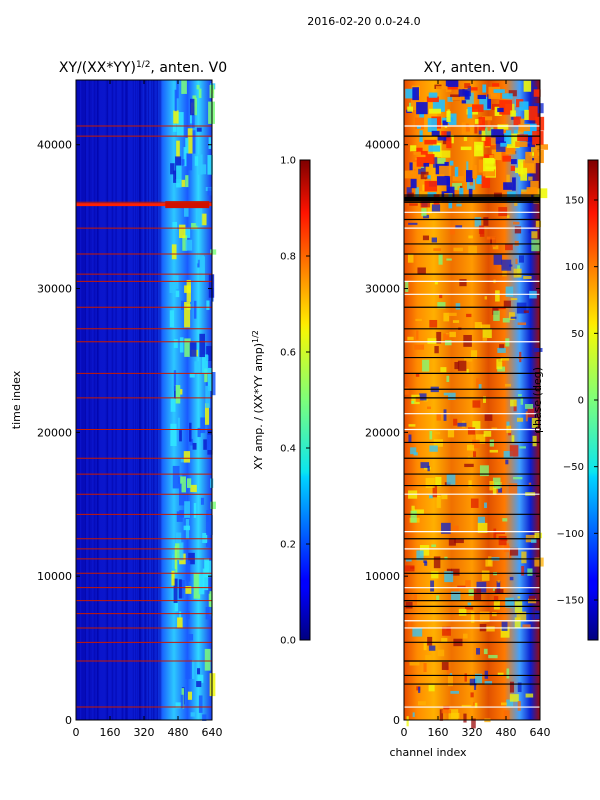 This screenshot has width=600, height=800. Describe the element at coordinates (382, 145) in the screenshot. I see `y-tick-label: 40000` at that location.